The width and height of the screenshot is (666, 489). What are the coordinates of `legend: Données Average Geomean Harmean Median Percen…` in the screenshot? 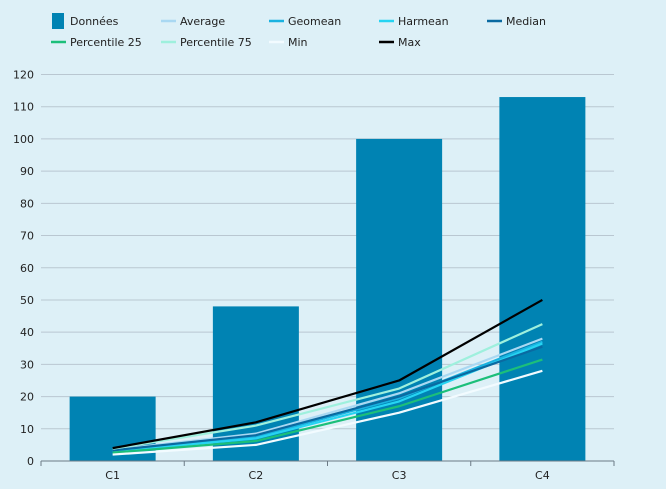 It's located at (298, 31).